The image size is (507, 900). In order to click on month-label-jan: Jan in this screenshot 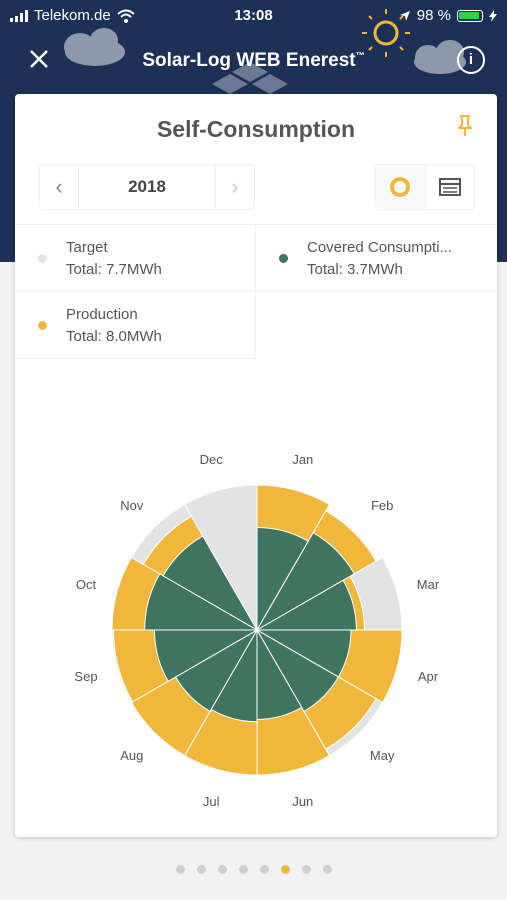, I will do `click(302, 459)`.